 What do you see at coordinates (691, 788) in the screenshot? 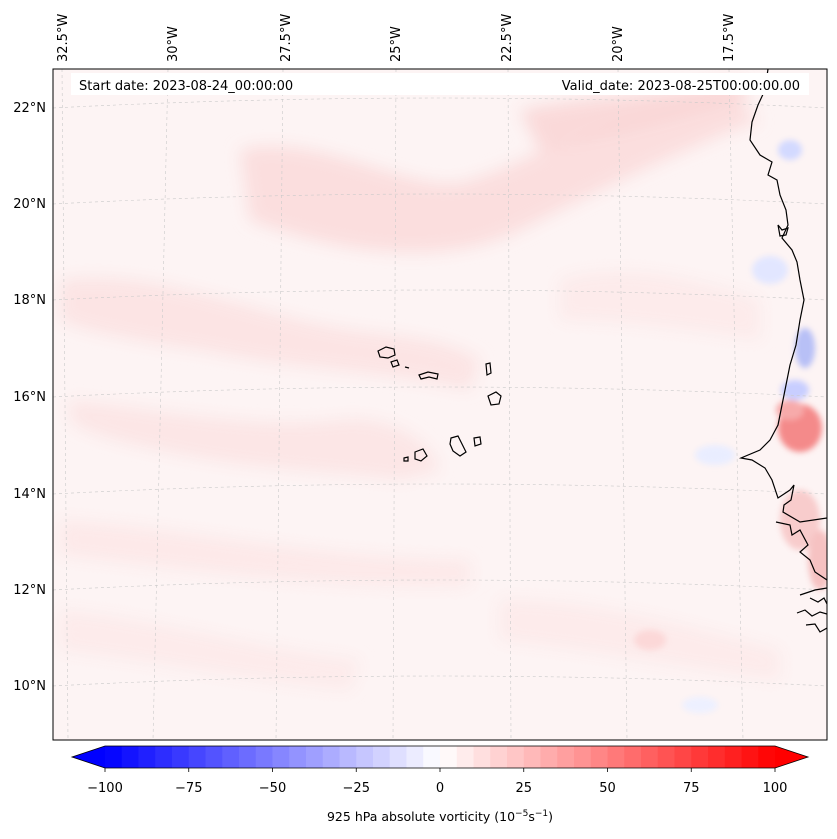
I see `cb-tick-label: 75` at bounding box center [691, 788].